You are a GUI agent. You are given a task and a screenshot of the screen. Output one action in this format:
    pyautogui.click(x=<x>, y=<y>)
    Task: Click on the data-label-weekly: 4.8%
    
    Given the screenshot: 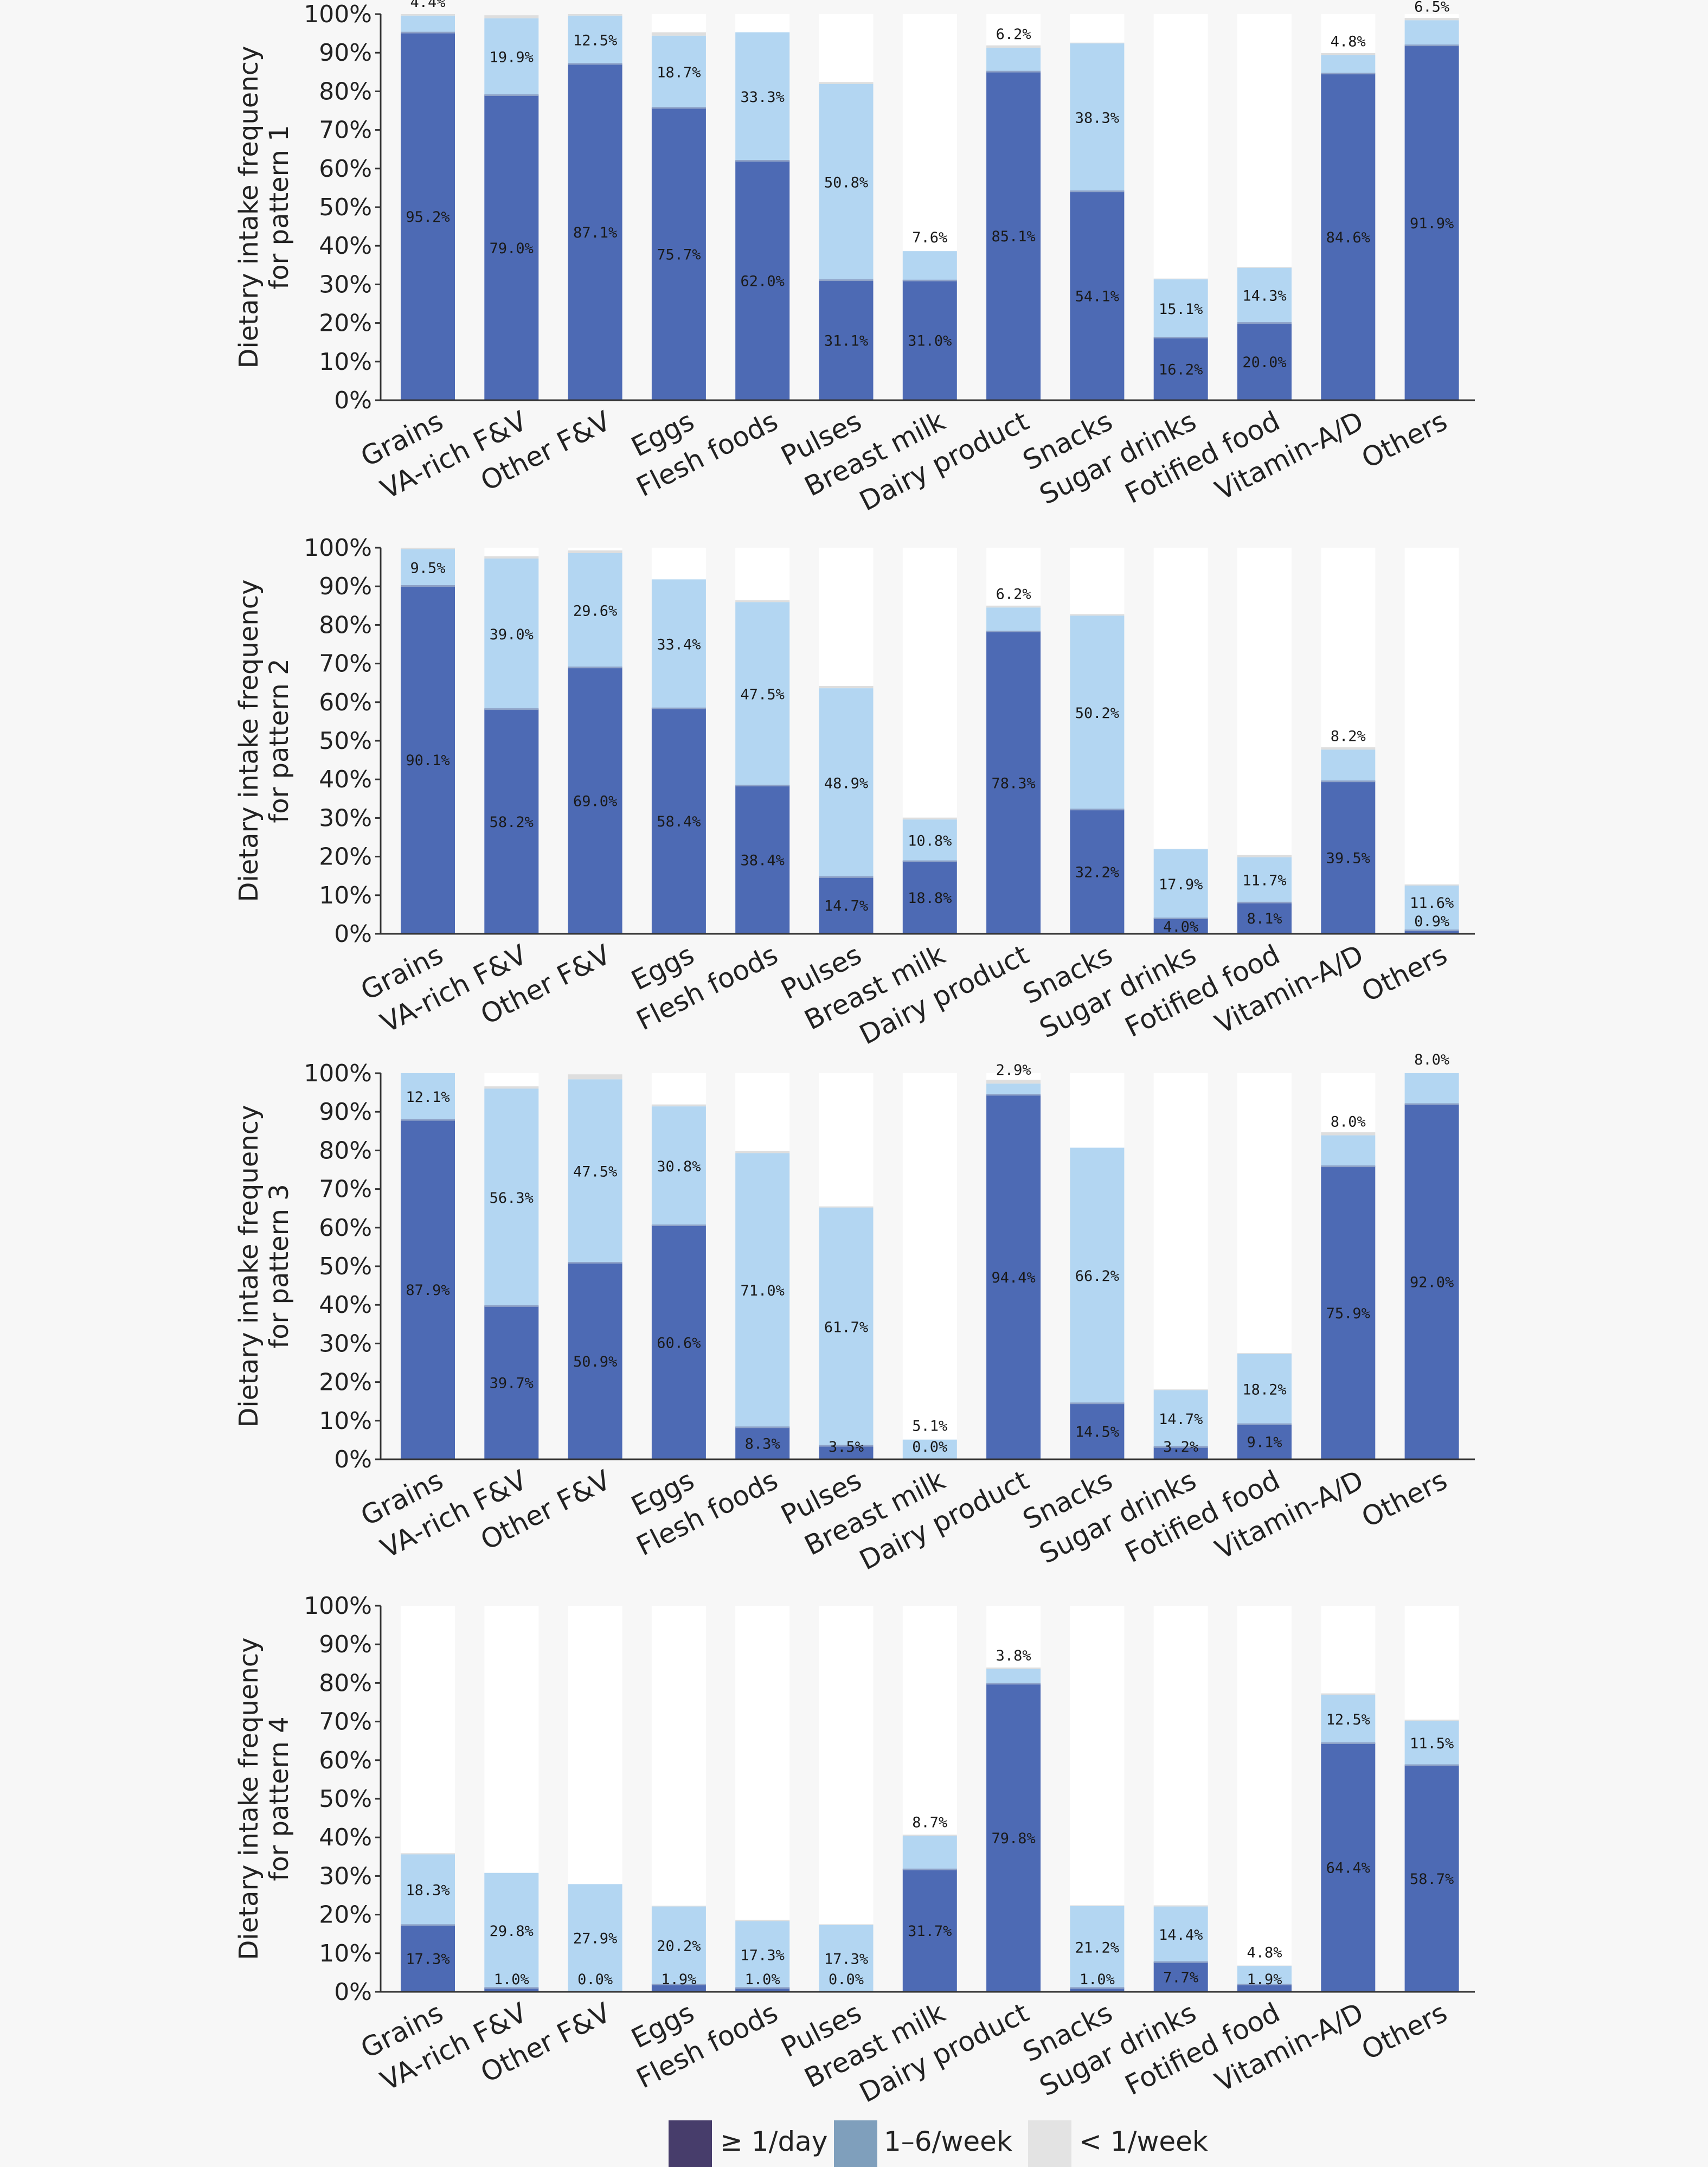 What is the action you would take?
    pyautogui.click(x=1348, y=41)
    